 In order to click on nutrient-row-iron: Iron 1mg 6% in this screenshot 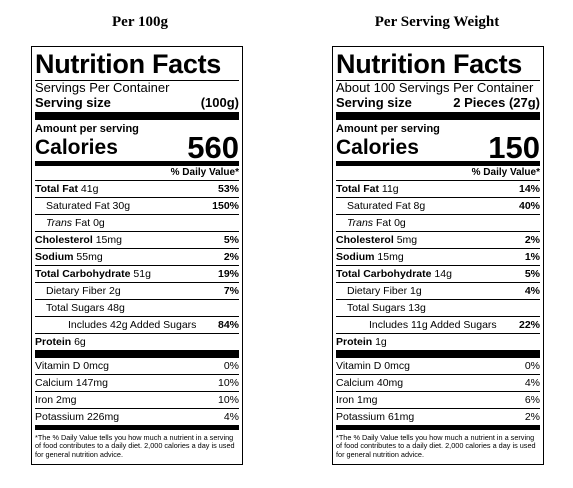, I will do `click(438, 399)`.